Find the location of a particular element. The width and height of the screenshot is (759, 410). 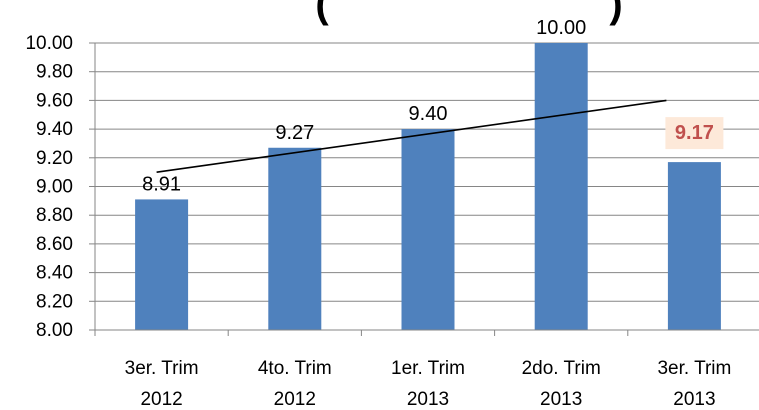

chart-title-open-paren: ( is located at coordinates (322, 13).